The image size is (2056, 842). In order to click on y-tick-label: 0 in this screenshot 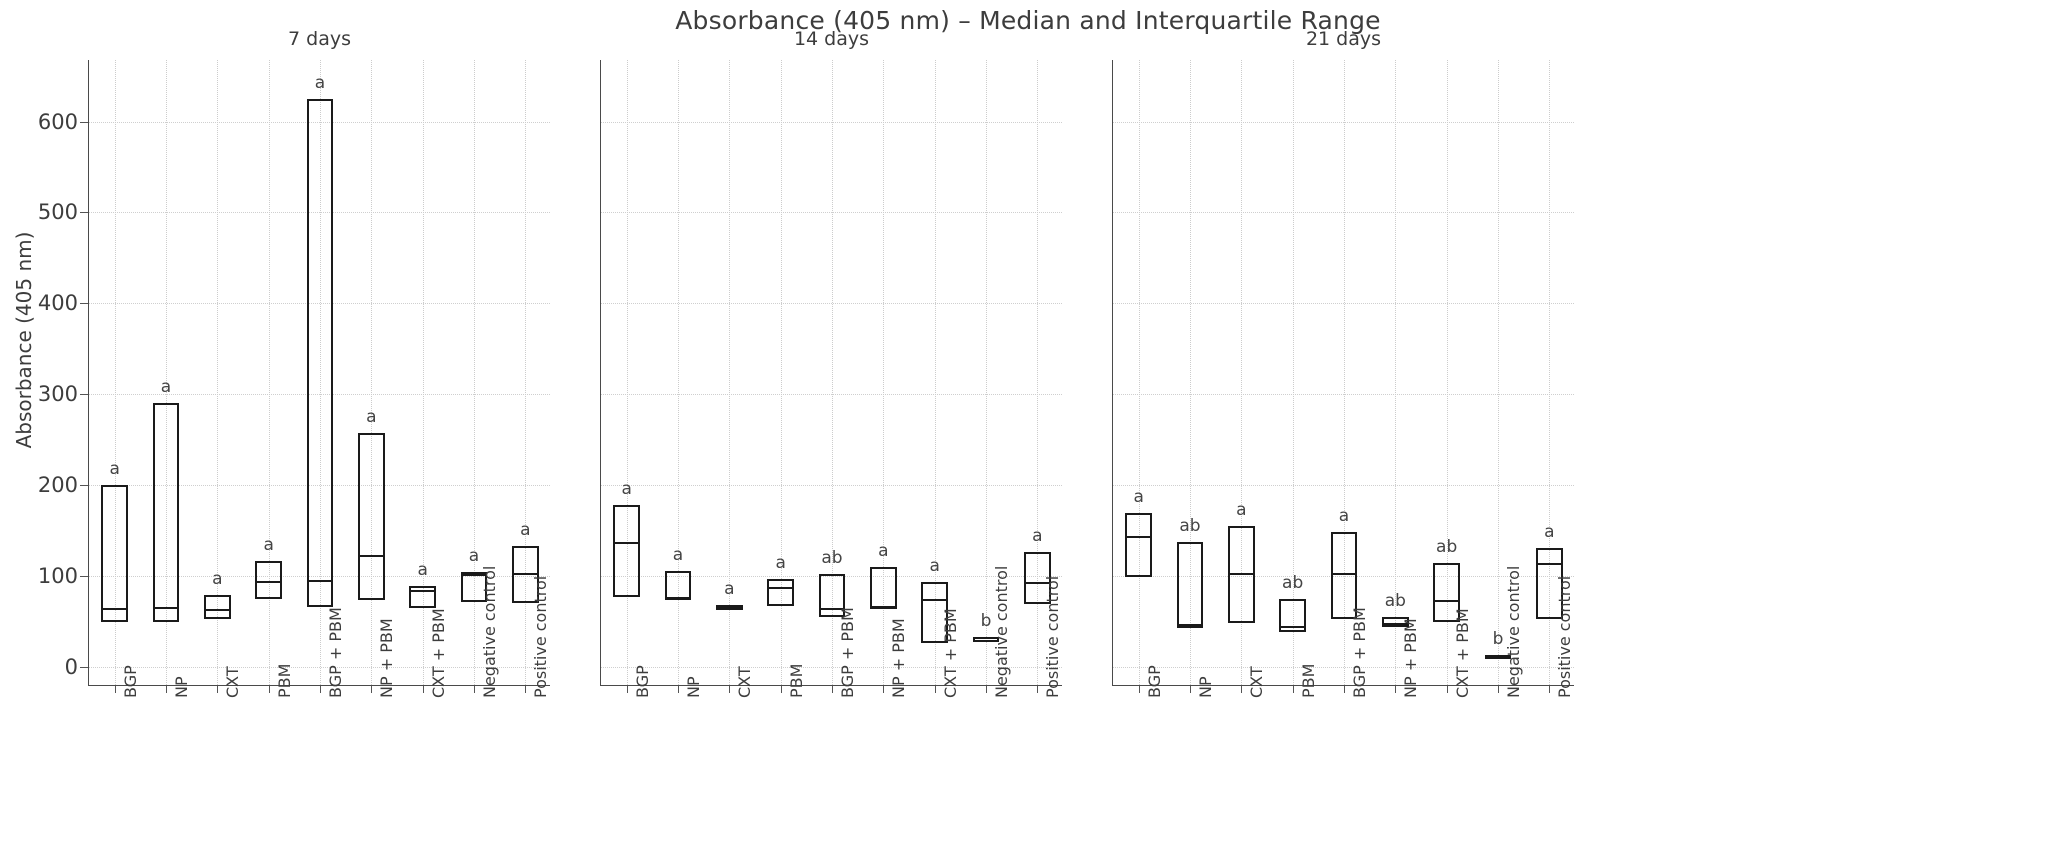, I will do `click(71, 667)`.